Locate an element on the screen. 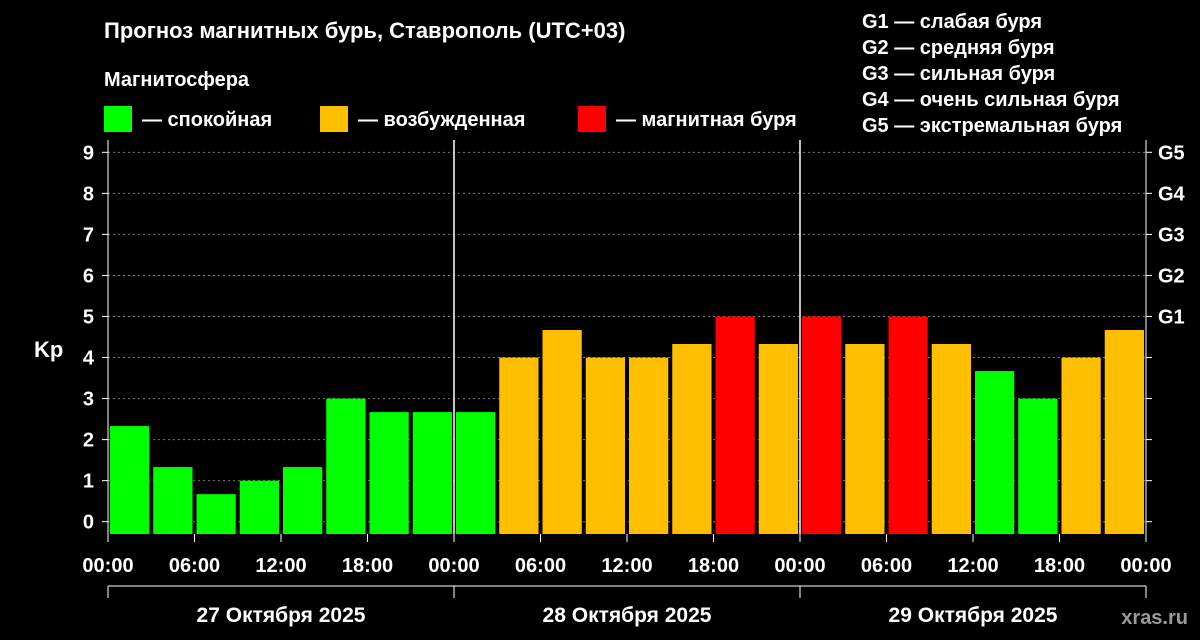 The width and height of the screenshot is (1200, 640). legend-swatch-active is located at coordinates (334, 119).